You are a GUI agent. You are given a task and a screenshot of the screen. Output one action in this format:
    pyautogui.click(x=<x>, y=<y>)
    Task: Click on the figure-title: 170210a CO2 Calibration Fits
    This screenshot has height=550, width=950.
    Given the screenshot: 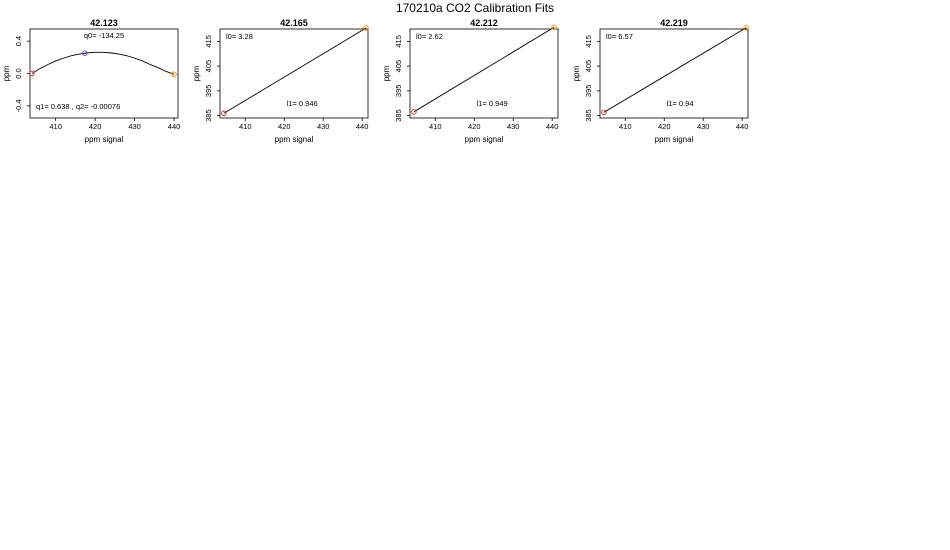 What is the action you would take?
    pyautogui.click(x=475, y=8)
    